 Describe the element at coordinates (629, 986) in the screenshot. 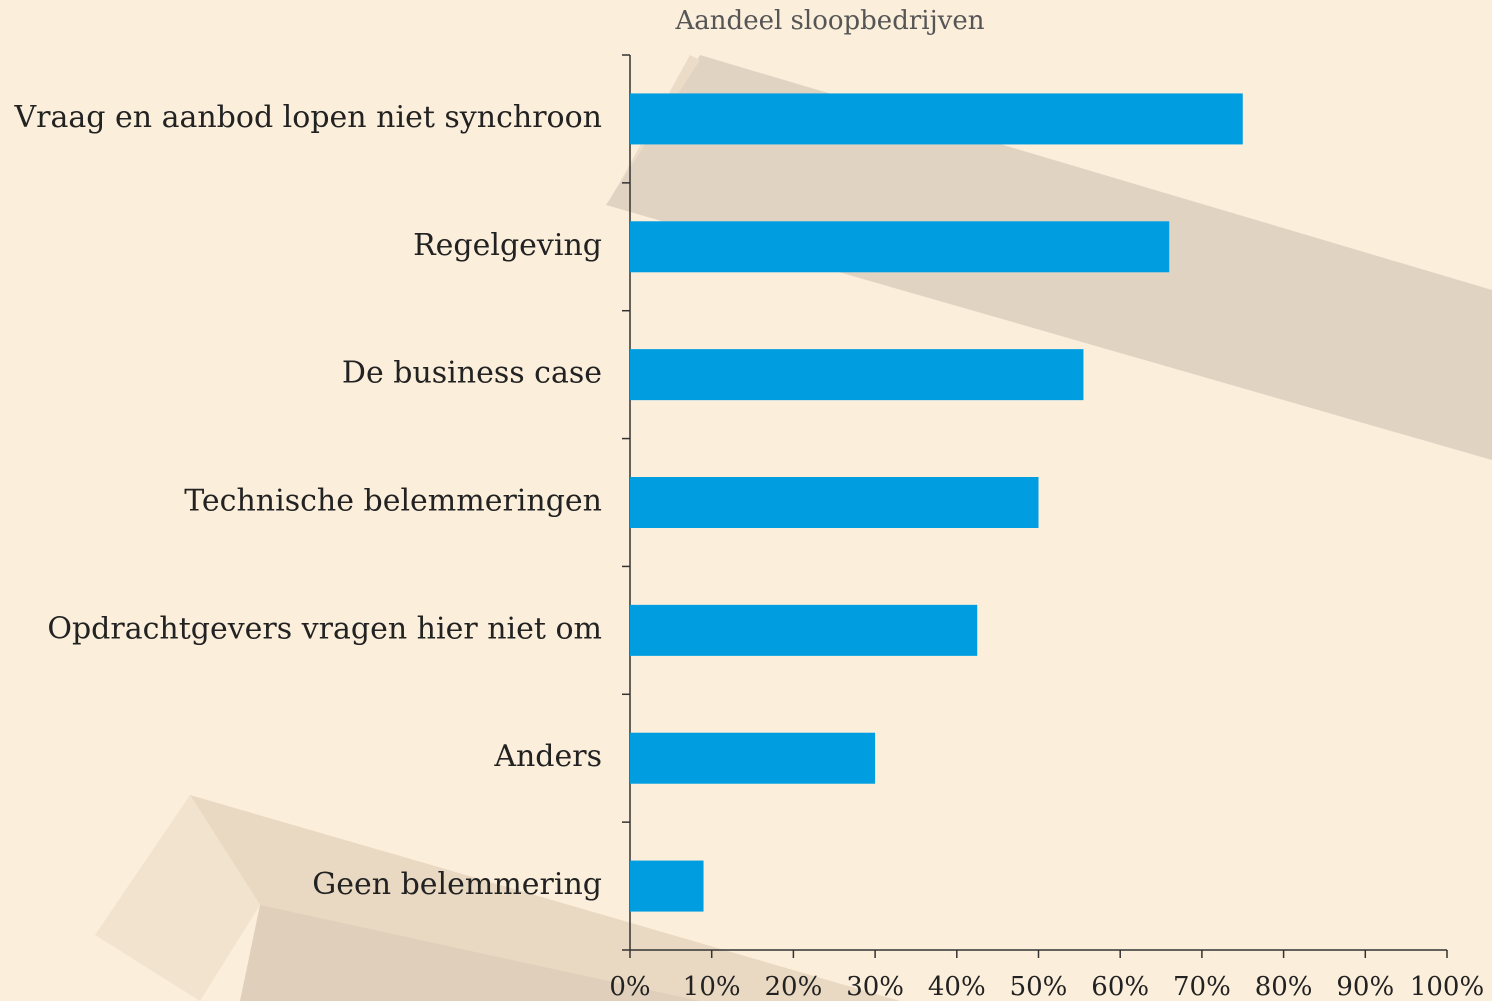

I see `x-tick-label: 0%` at that location.